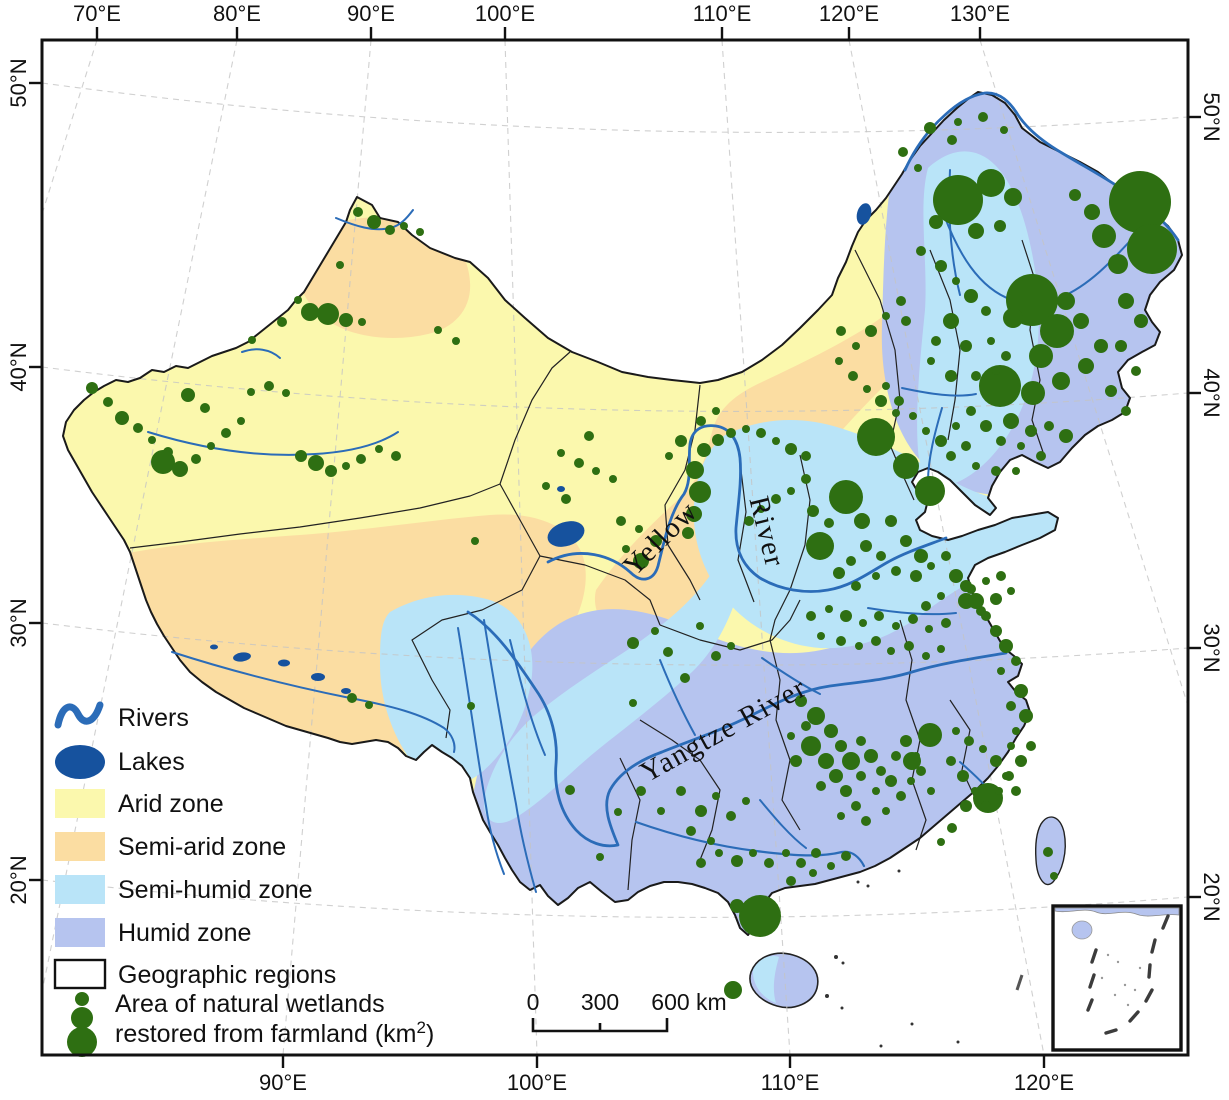 This screenshot has width=1229, height=1100. I want to click on arid-zone-swatch, so click(80, 803).